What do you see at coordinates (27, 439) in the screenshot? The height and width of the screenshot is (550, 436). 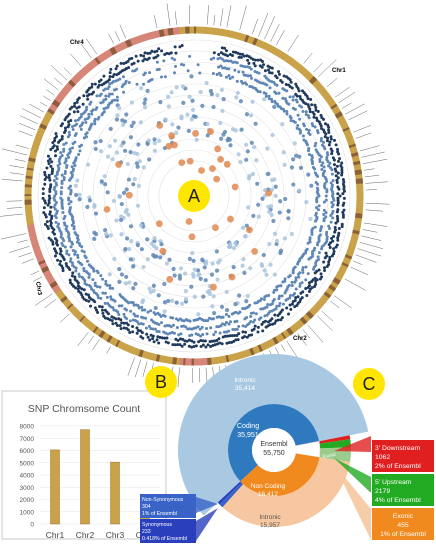 I see `bar-y-tick-label: 7000` at bounding box center [27, 439].